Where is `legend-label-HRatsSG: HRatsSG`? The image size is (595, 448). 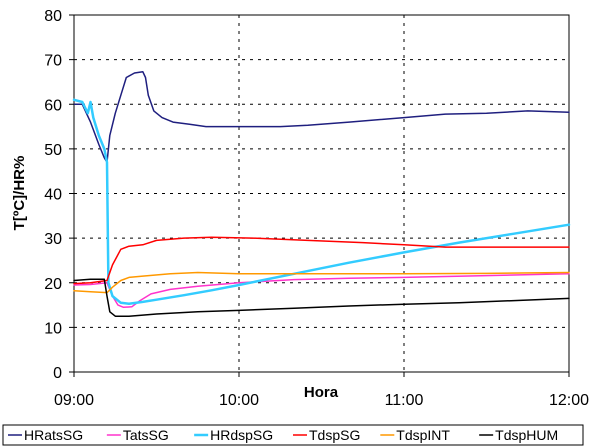 legend-label-HRatsSG: HRatsSG is located at coordinates (53, 435).